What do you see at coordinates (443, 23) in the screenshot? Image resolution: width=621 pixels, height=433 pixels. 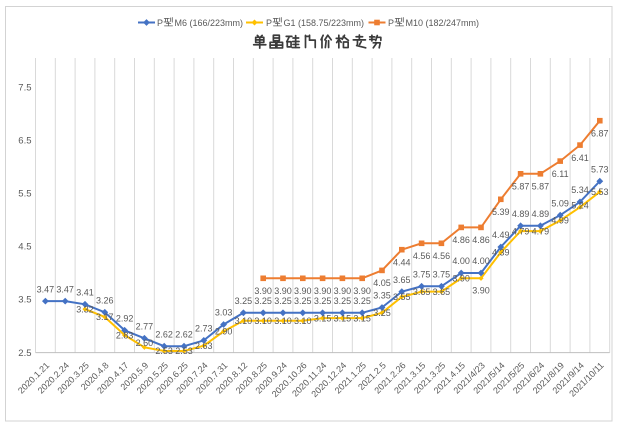 I see `svg-text: M10 (182/247mm)` at bounding box center [443, 23].